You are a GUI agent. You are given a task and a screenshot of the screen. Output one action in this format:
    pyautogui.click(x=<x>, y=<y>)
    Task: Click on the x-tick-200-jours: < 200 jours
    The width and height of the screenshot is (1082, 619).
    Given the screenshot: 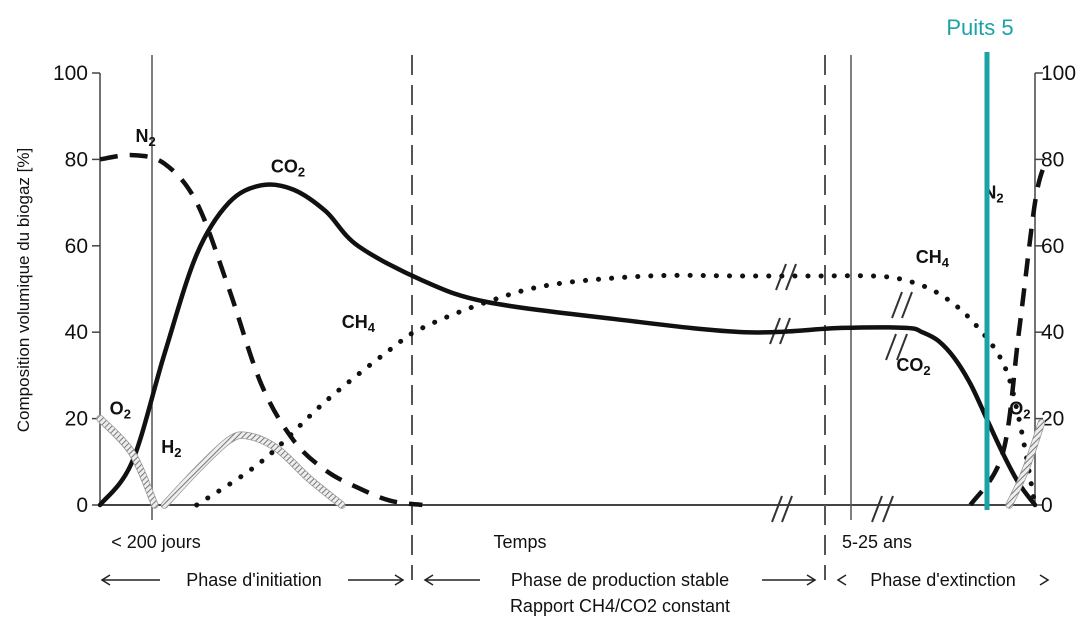 What is the action you would take?
    pyautogui.click(x=156, y=542)
    